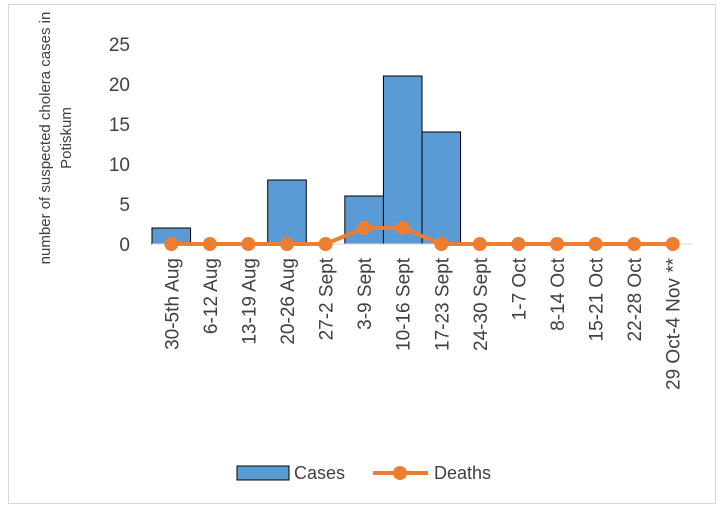 The height and width of the screenshot is (511, 724). Describe the element at coordinates (119, 85) in the screenshot. I see `y-tick-label: 20` at that location.